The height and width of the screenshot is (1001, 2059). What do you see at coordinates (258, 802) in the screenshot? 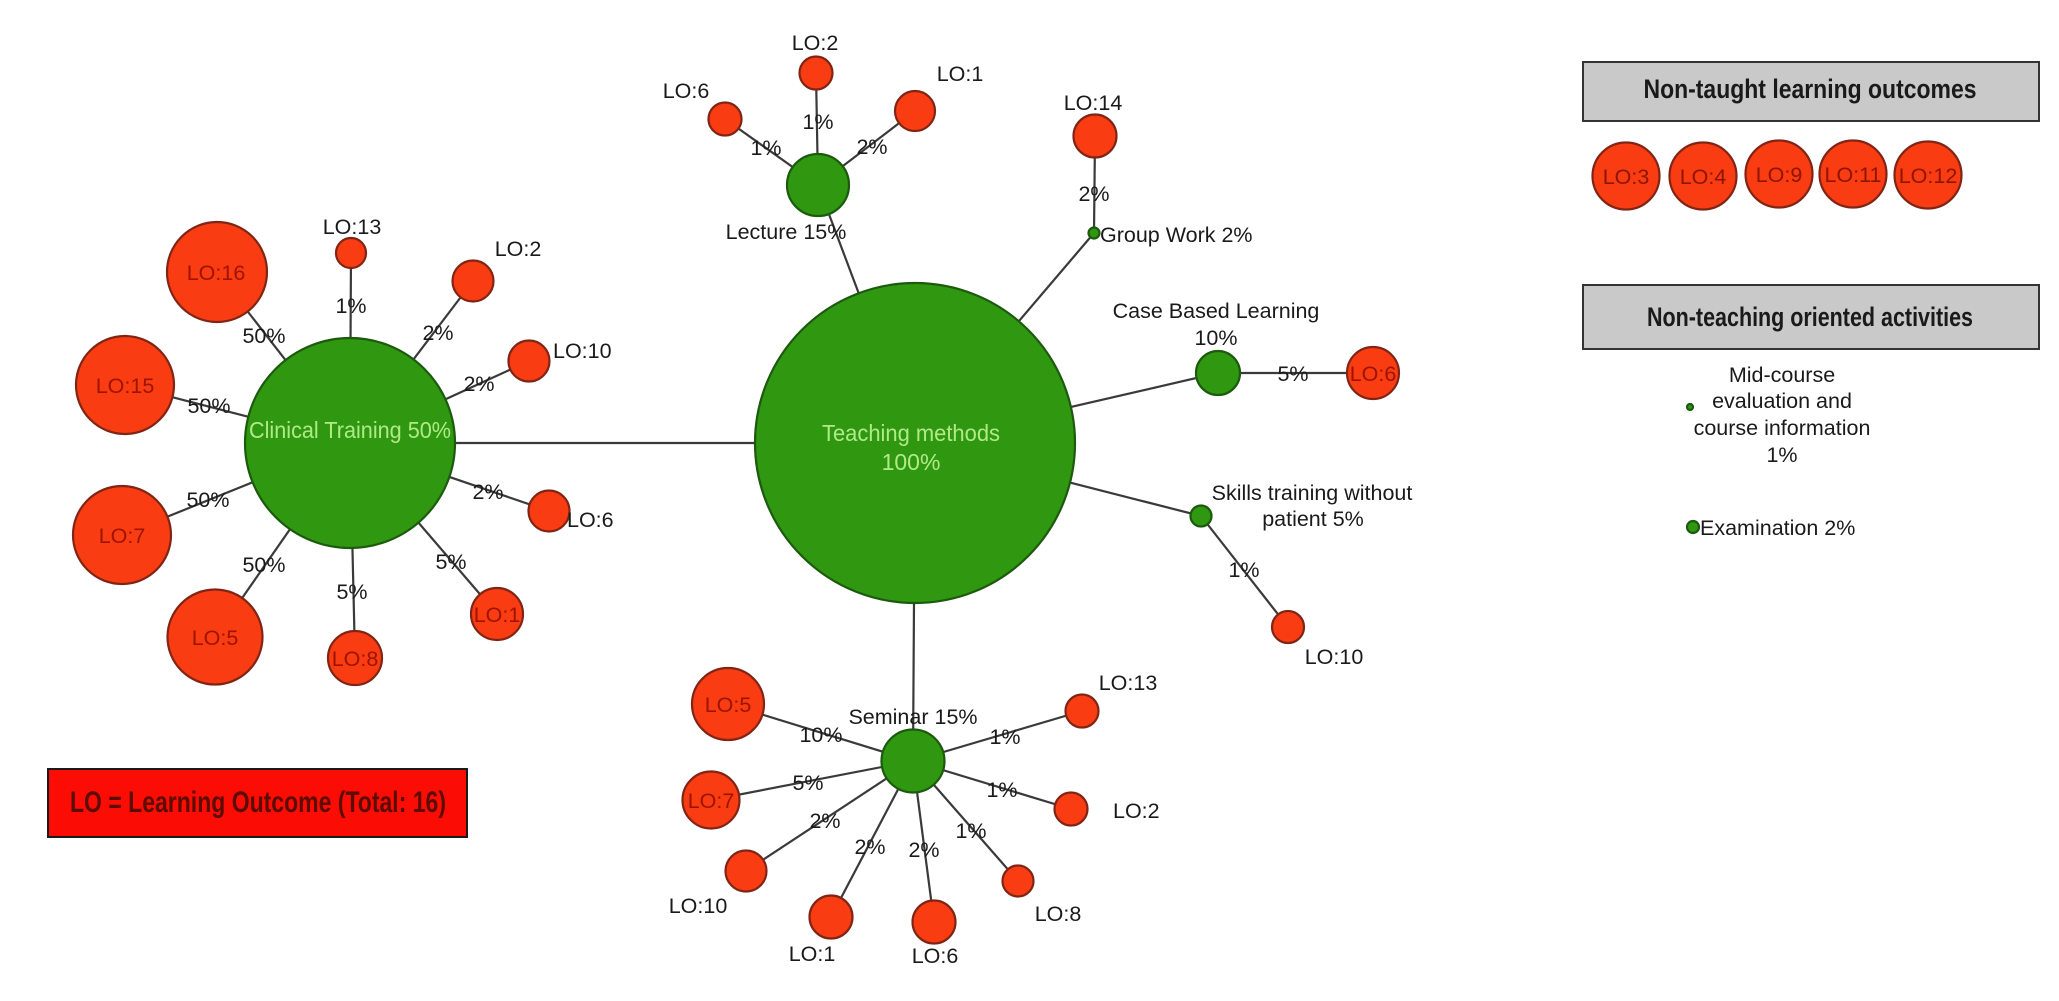
I see `svg-text:LO = Learning Outcome (Total:: LO = Learning Outcome (Total: 16)` at bounding box center [258, 802].